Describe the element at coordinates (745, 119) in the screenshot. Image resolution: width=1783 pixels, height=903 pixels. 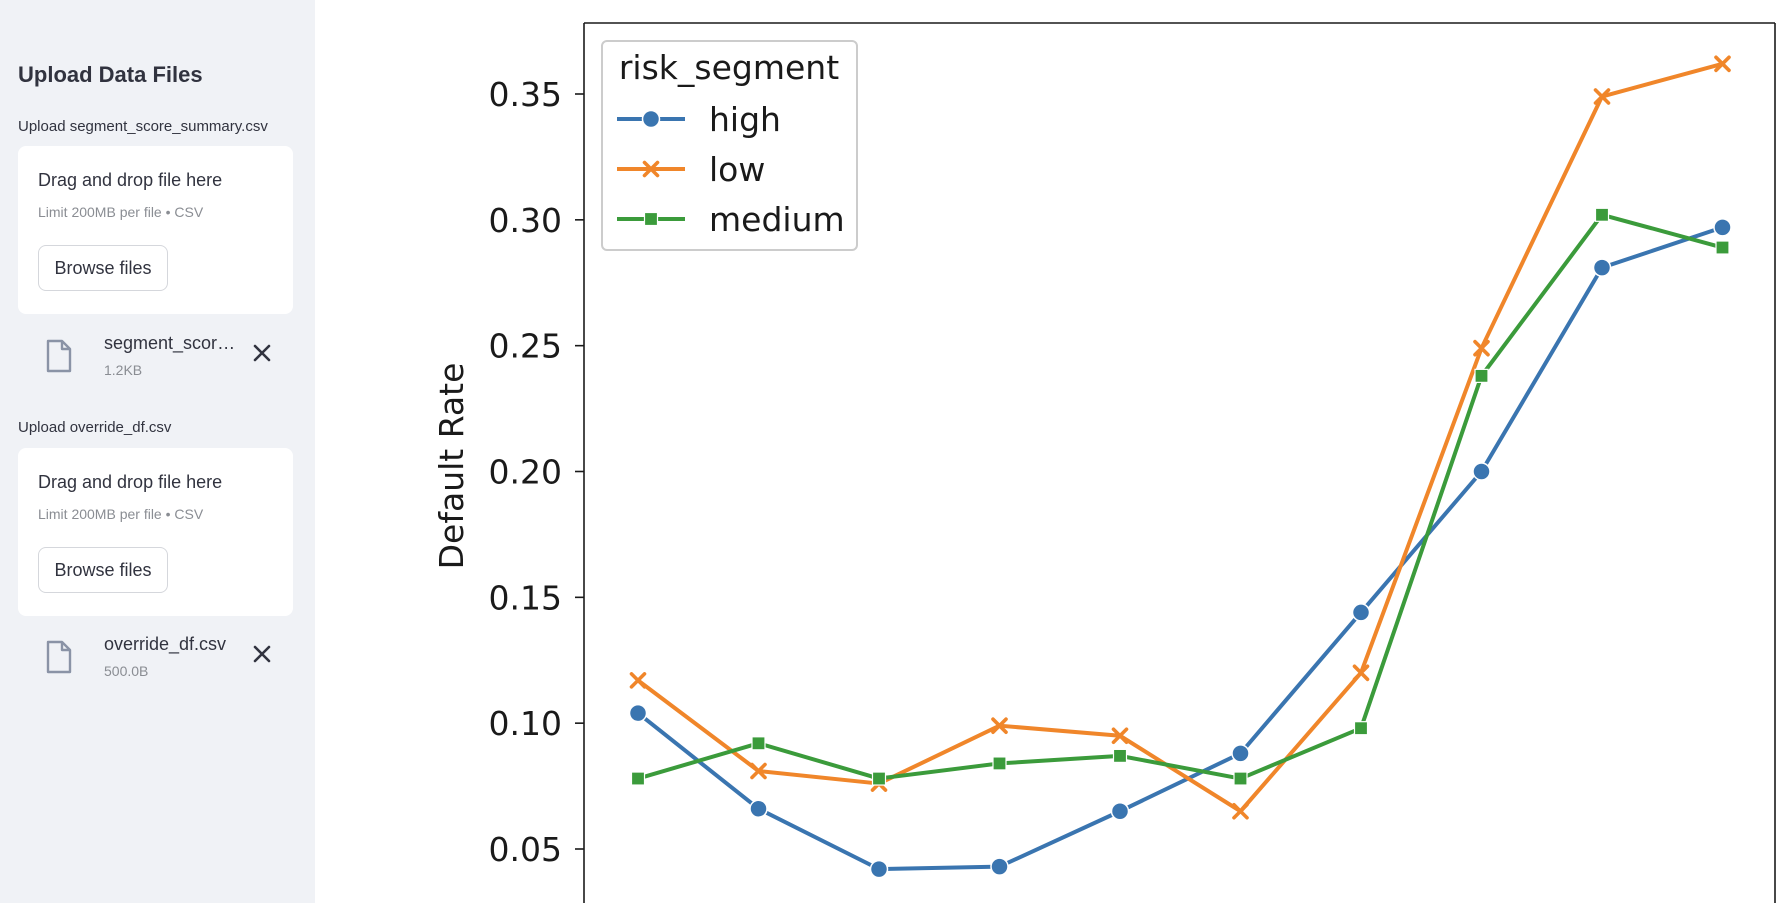
I see `legend-label: high` at that location.